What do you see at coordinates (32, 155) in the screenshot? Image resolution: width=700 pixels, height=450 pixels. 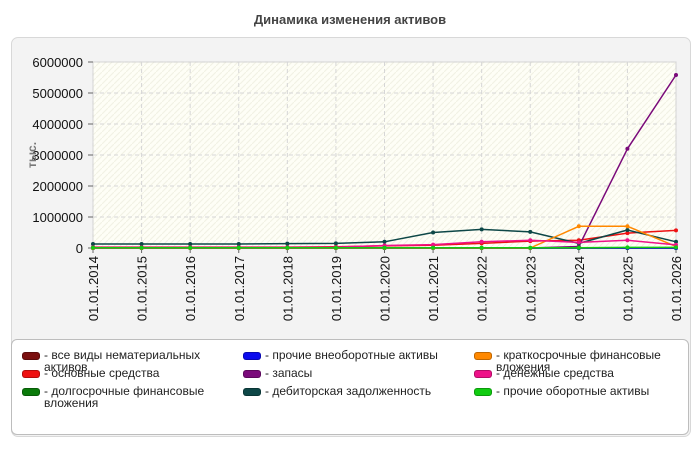 I see `y-axis-label: тыс.` at bounding box center [32, 155].